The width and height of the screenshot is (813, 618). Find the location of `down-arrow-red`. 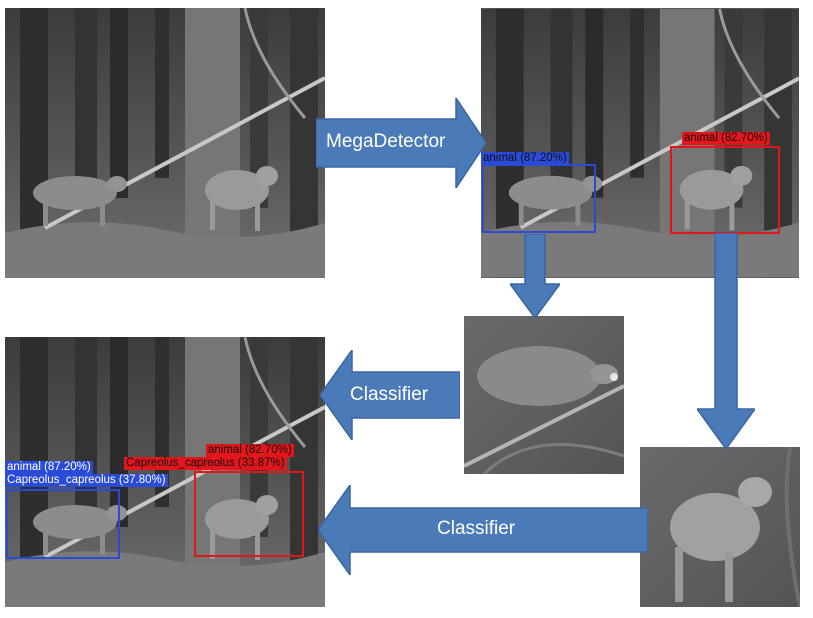

down-arrow-red is located at coordinates (726, 341).